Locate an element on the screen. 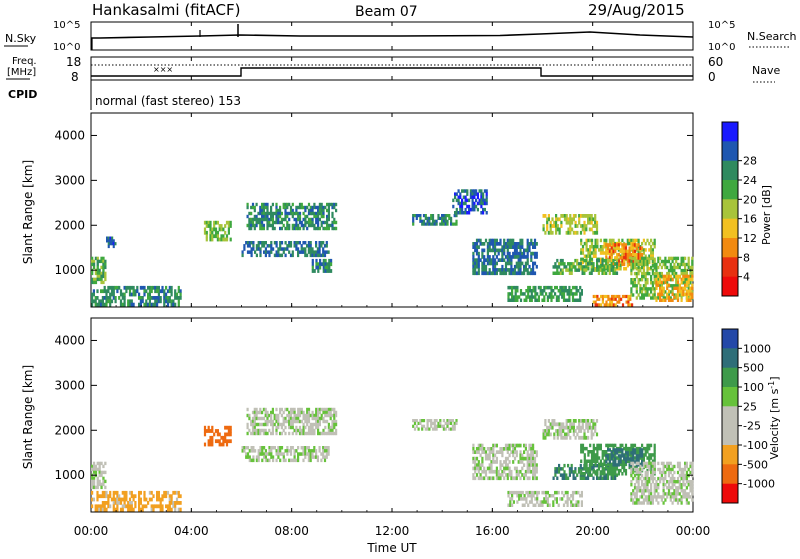 The width and height of the screenshot is (800, 559). freq-left-tick-bottom: 8 is located at coordinates (75, 77).